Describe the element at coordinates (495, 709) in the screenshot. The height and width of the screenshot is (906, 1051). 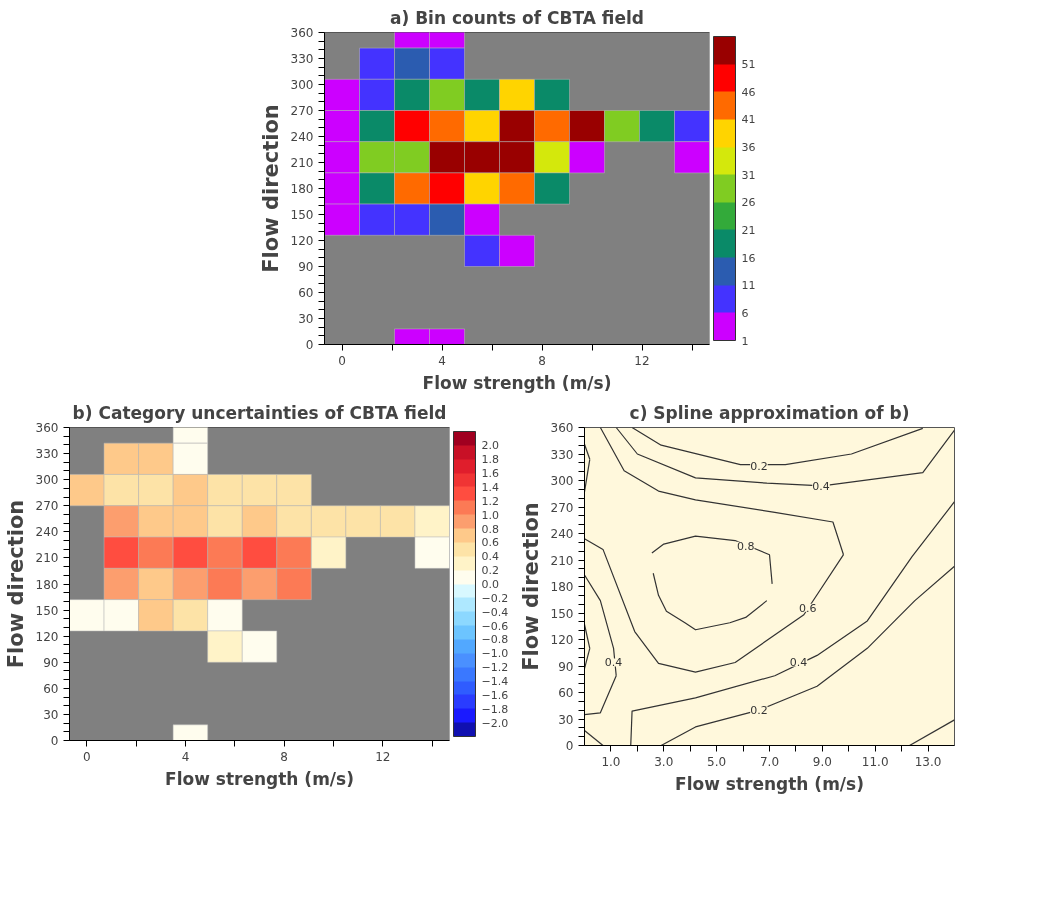
I see `color-bar-label: −1.8` at that location.